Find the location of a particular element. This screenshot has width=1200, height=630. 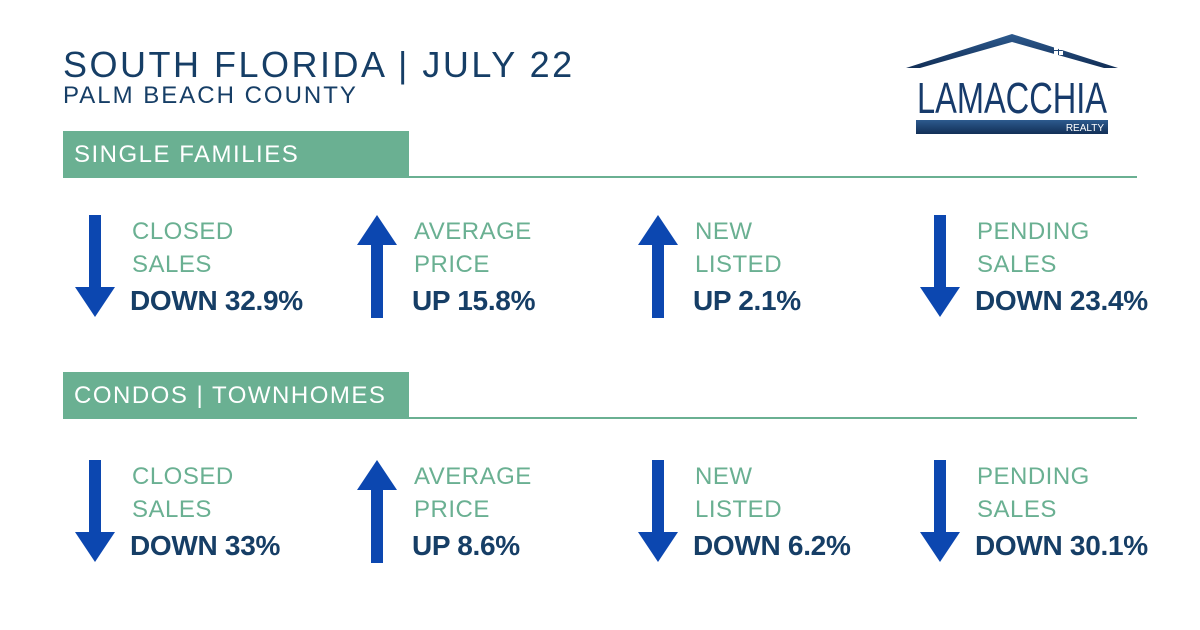

stat-average-price: AVERAGE PRICE UP 15.8% is located at coordinates (497, 272).